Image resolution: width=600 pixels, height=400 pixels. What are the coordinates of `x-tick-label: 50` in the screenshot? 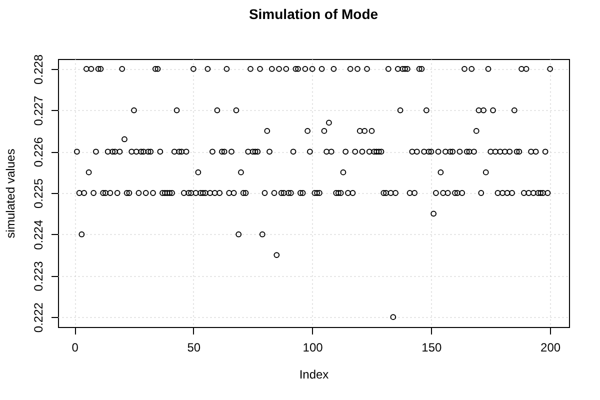 It's located at (194, 347).